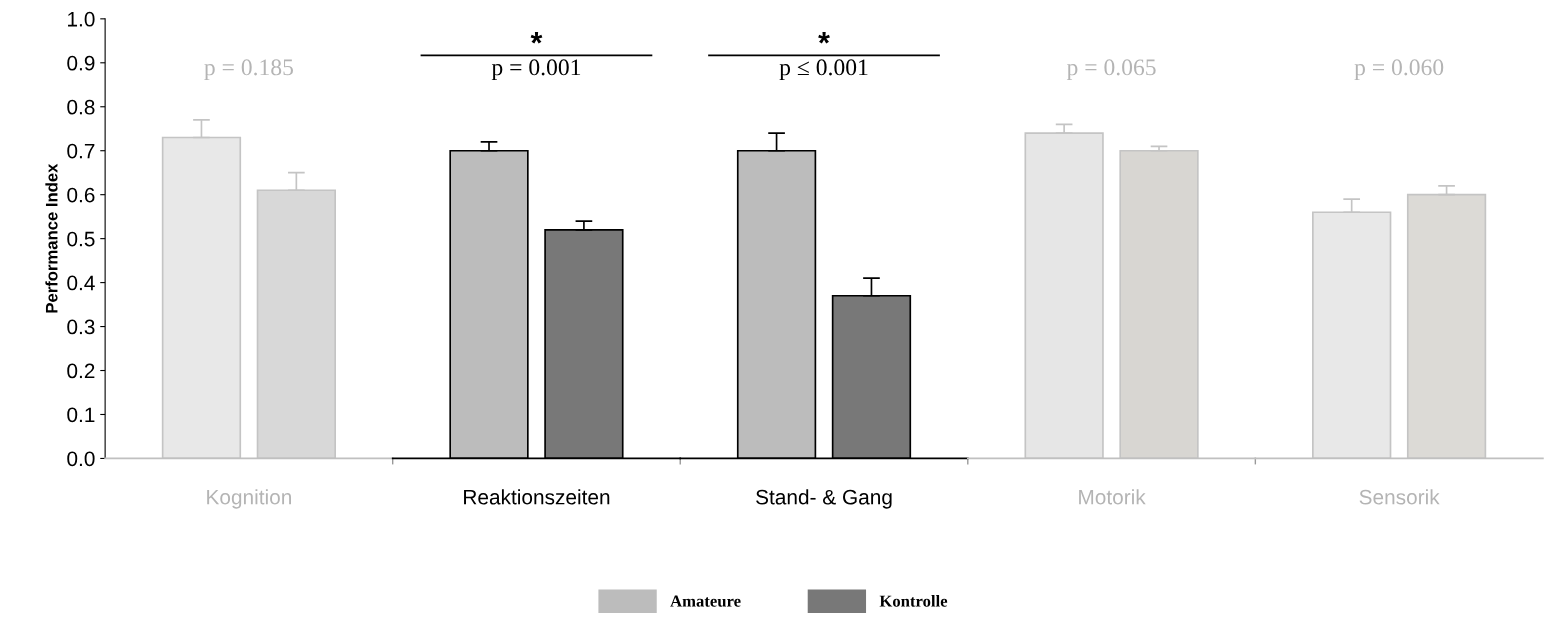 The width and height of the screenshot is (1546, 628). What do you see at coordinates (51, 238) in the screenshot?
I see `y-axis-title: Performance Index` at bounding box center [51, 238].